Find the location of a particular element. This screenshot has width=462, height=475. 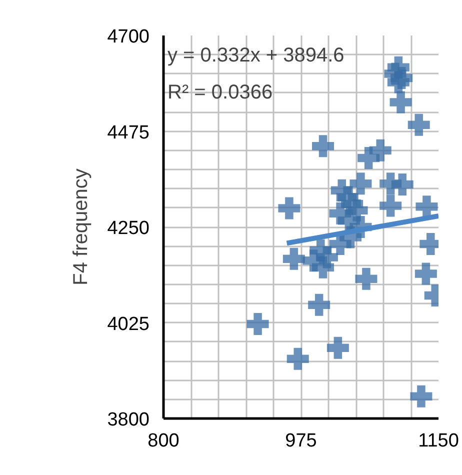

y-tick-label: 4025 is located at coordinates (128, 324).